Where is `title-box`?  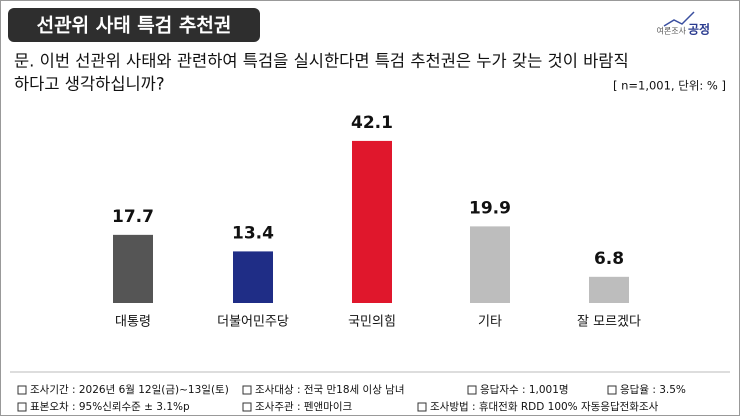
title-box is located at coordinates (134, 25).